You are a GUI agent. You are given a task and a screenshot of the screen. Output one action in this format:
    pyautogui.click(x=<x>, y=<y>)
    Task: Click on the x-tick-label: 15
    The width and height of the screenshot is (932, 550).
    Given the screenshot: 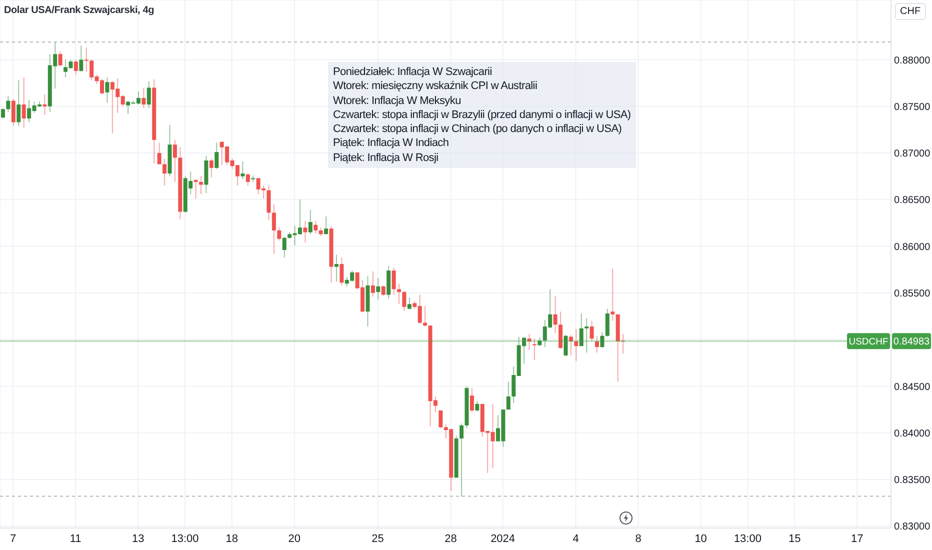 What is the action you would take?
    pyautogui.click(x=794, y=538)
    